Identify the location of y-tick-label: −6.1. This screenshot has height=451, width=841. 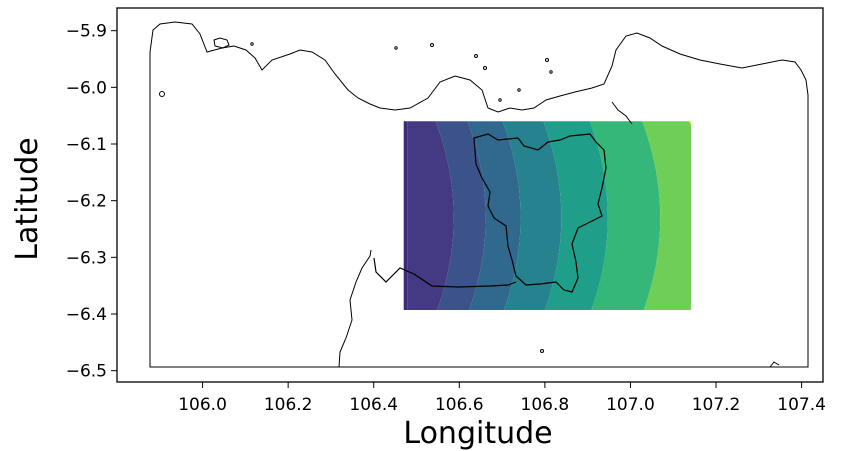
(86, 145).